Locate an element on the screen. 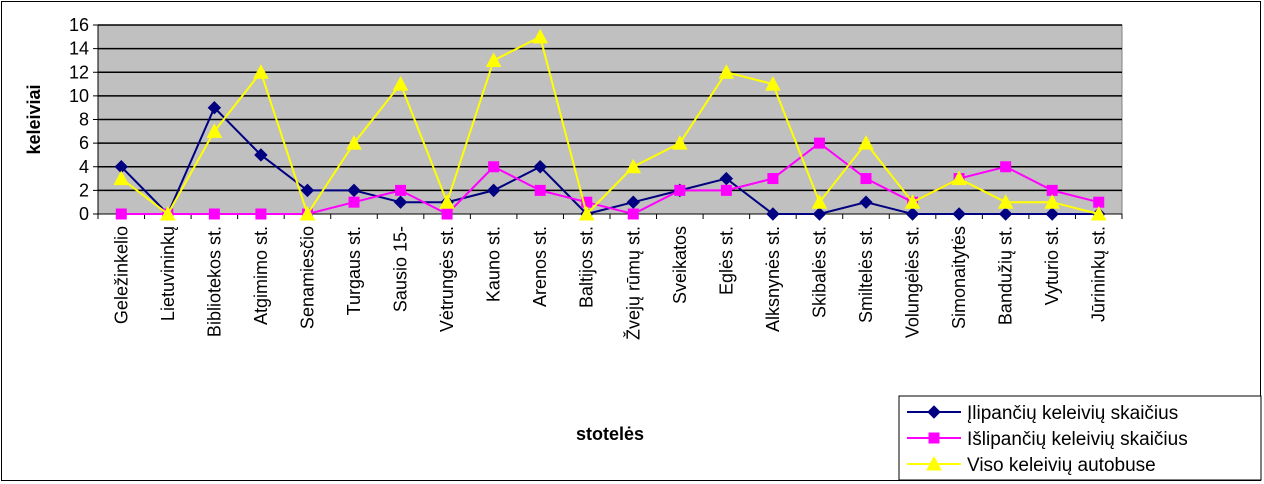 The image size is (1264, 484). x-tick-label: Eglės st. is located at coordinates (726, 260).